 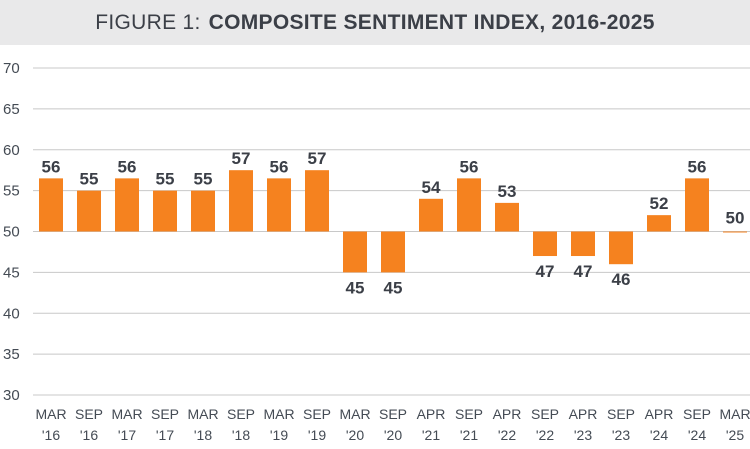 What do you see at coordinates (148, 22) in the screenshot?
I see `figure-number: FIGURE 1:` at bounding box center [148, 22].